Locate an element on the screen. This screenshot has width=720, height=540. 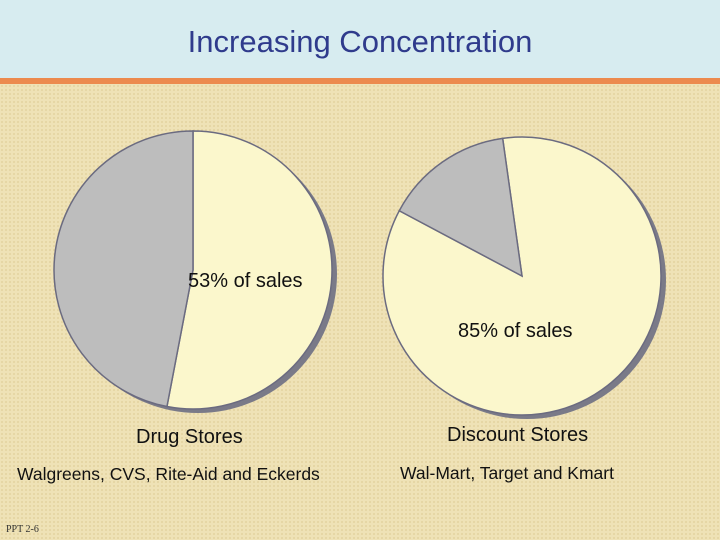
pie-slice-share is located at coordinates (249, 270).